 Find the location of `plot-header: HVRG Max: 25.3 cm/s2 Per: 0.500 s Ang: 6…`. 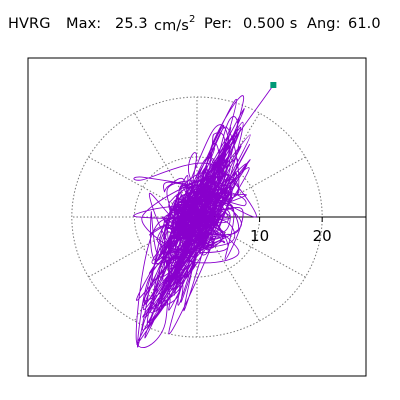

plot-header: HVRG Max: 25.3 cm/s2 Per: 0.500 s Ang: 6… is located at coordinates (200, 26).